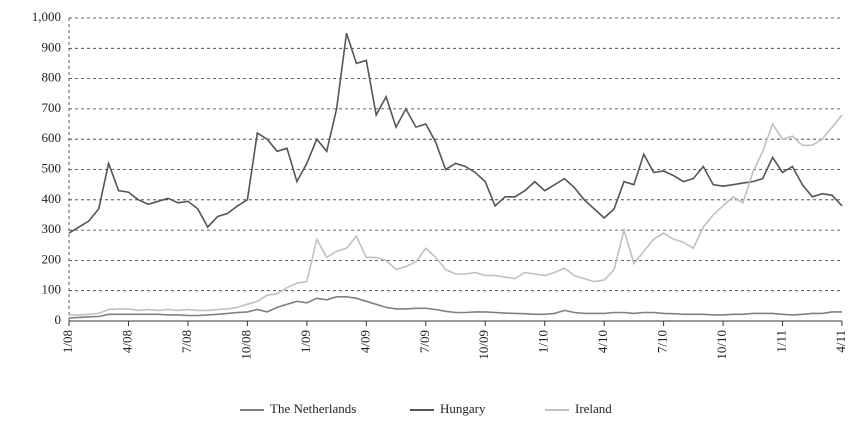  Describe the element at coordinates (424, 341) in the screenshot. I see `x-tick-label: 7/09` at that location.